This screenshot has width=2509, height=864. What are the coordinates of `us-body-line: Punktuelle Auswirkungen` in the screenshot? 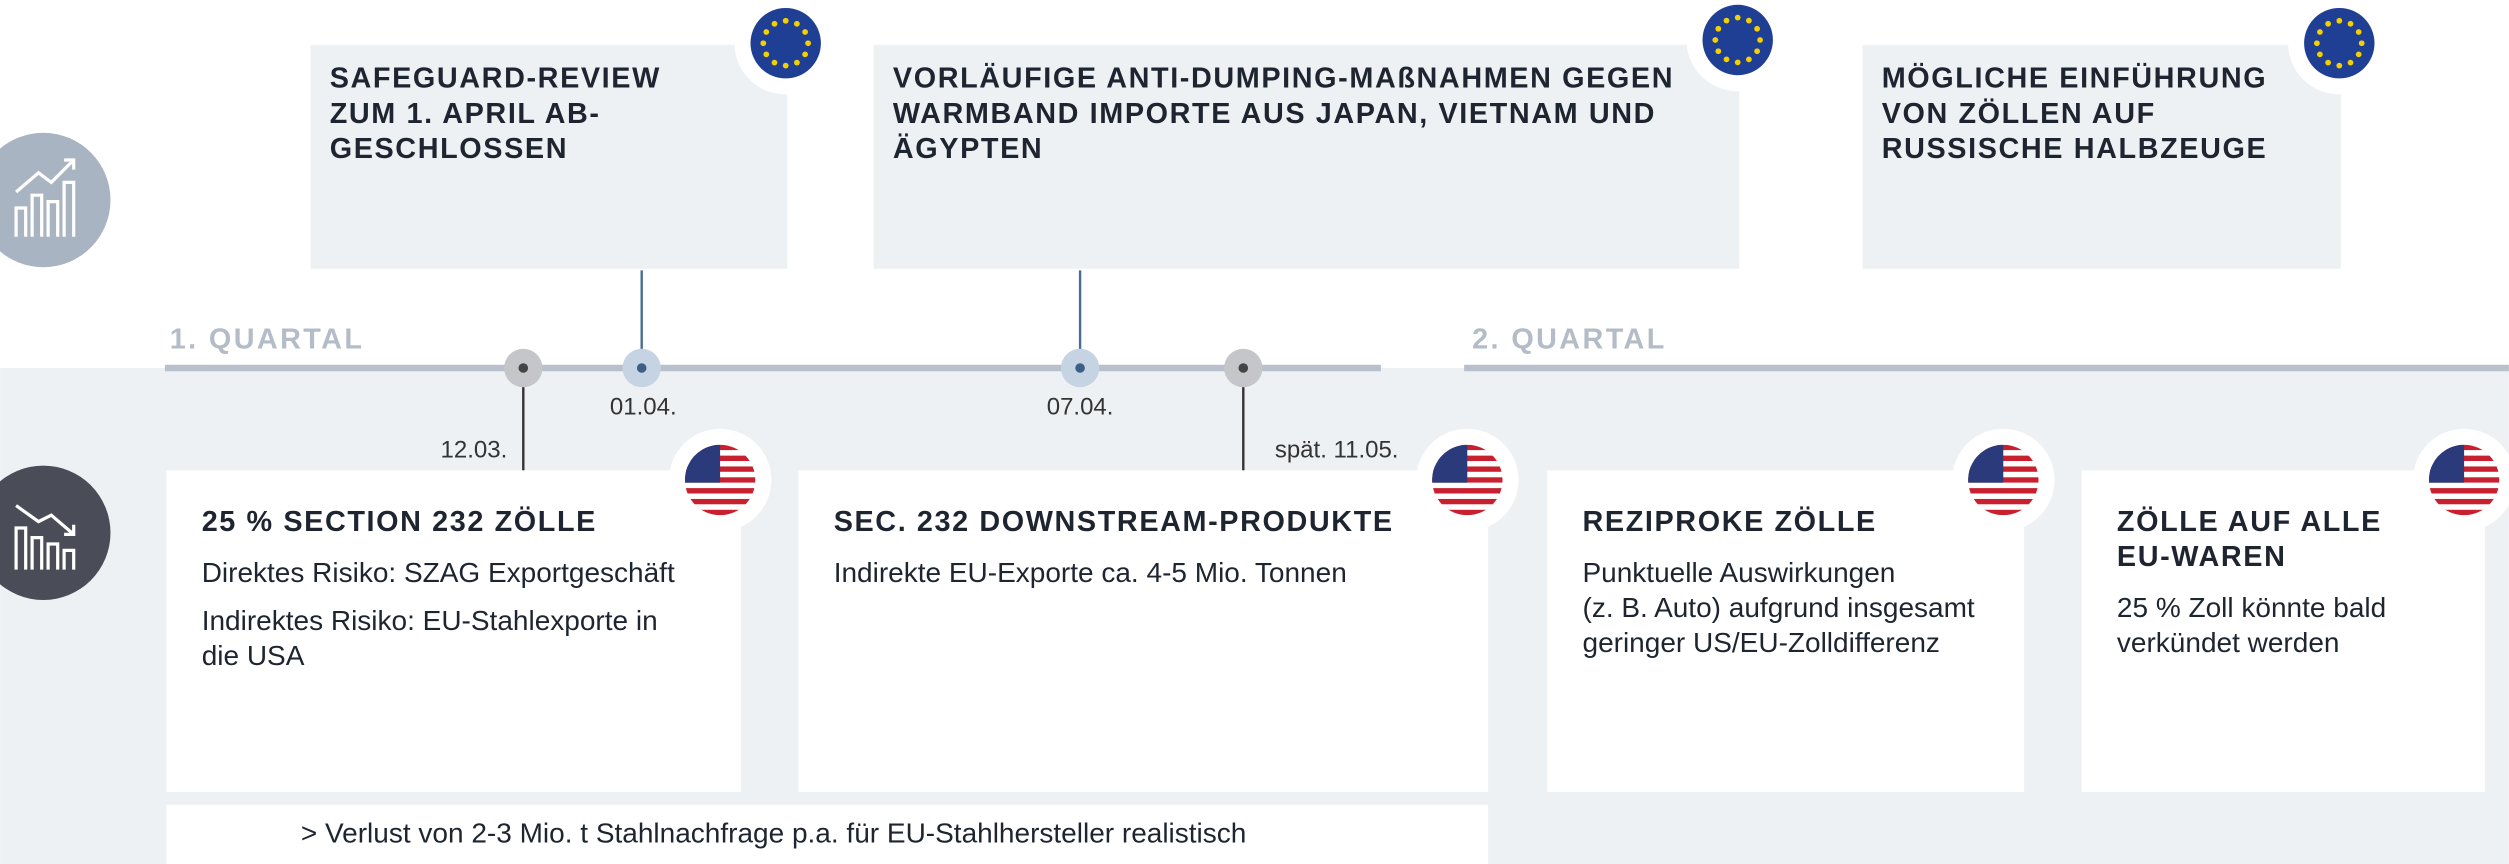 It's located at (1739, 572).